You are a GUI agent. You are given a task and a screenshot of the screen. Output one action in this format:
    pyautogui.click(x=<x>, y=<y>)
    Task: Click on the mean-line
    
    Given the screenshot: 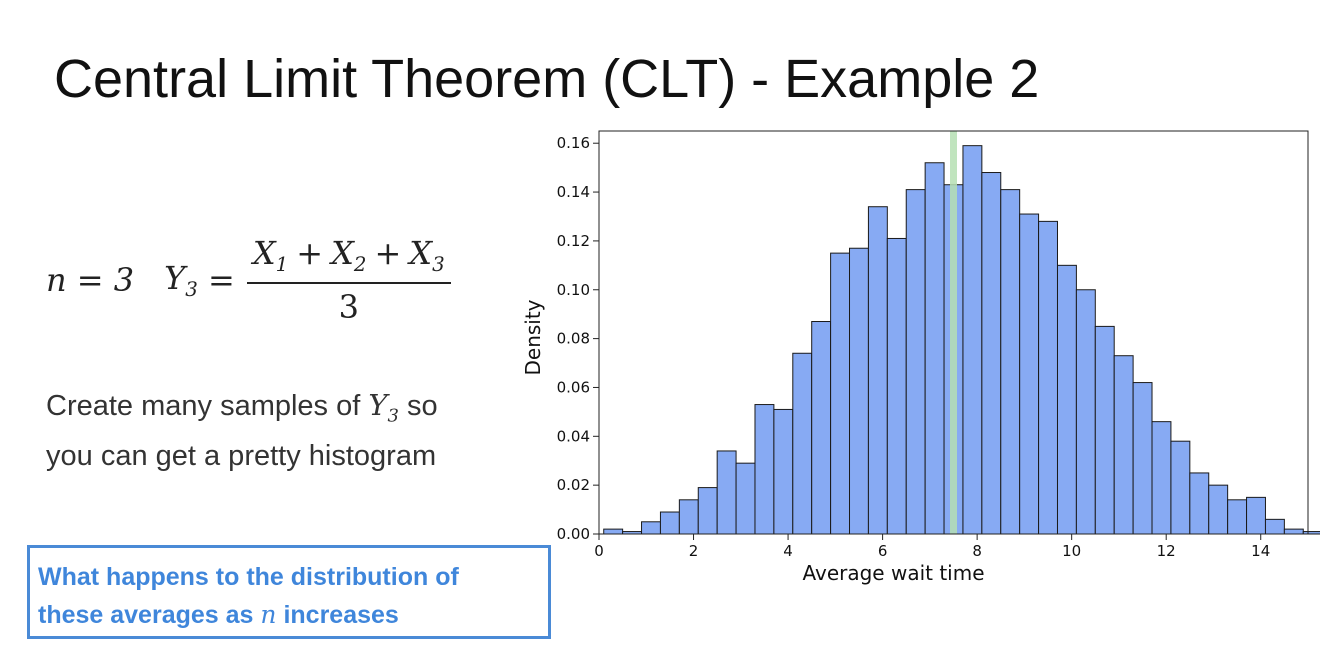 What is the action you would take?
    pyautogui.click(x=953, y=332)
    